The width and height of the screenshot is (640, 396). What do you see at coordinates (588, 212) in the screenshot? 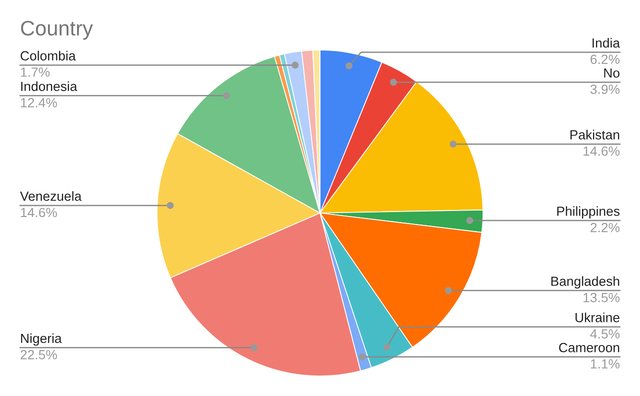
I see `slice-label: Philippines` at bounding box center [588, 212].